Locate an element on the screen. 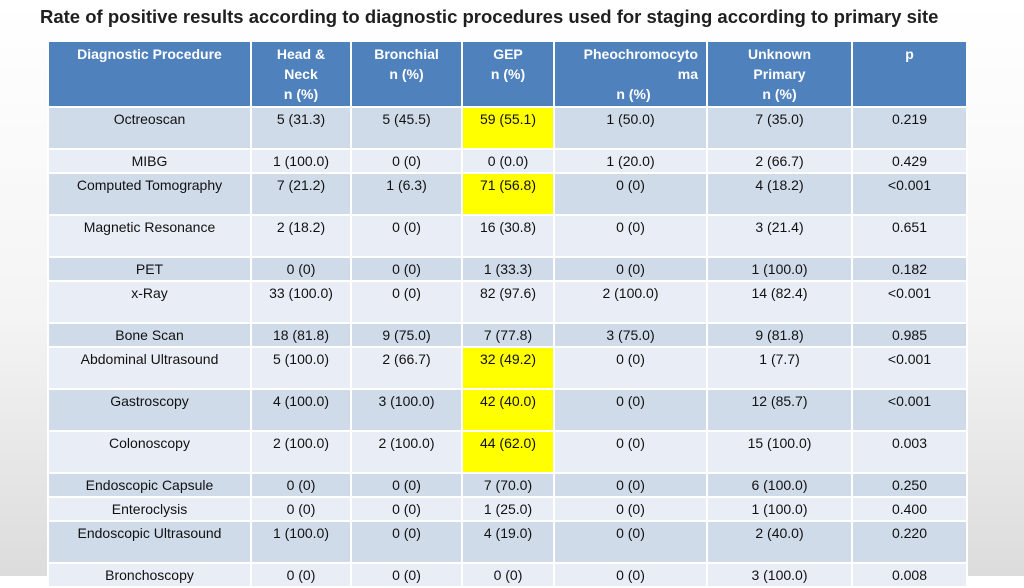 The width and height of the screenshot is (1024, 588). cell-head-neck: 18 (81.8) is located at coordinates (301, 335).